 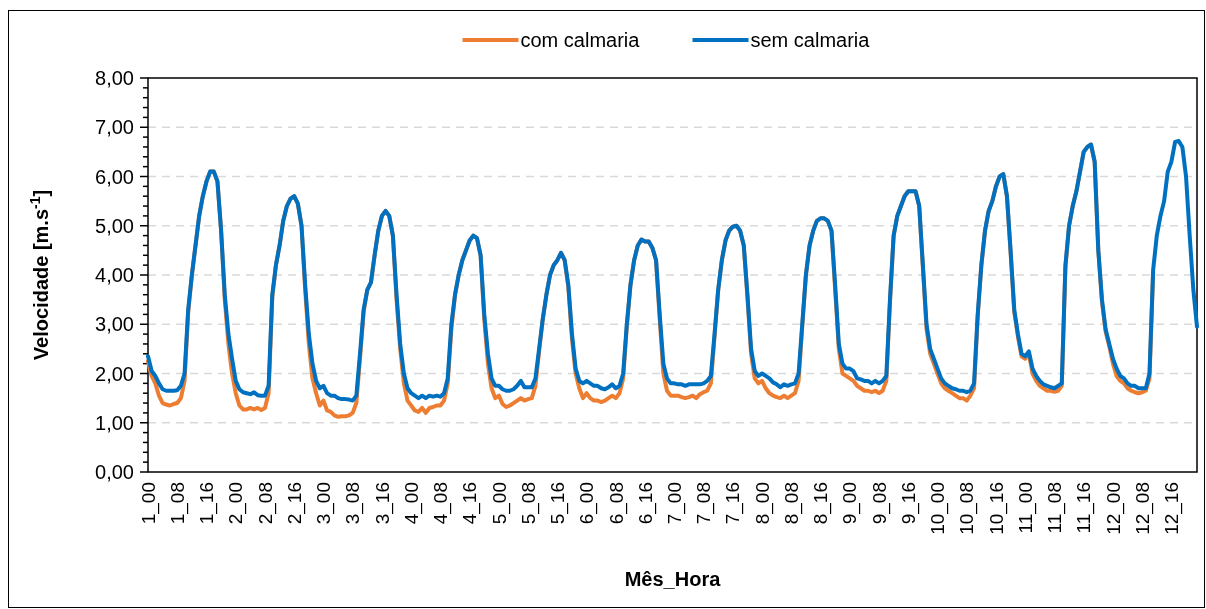 What do you see at coordinates (587, 503) in the screenshot?
I see `x-tick-label: 6_00` at bounding box center [587, 503].